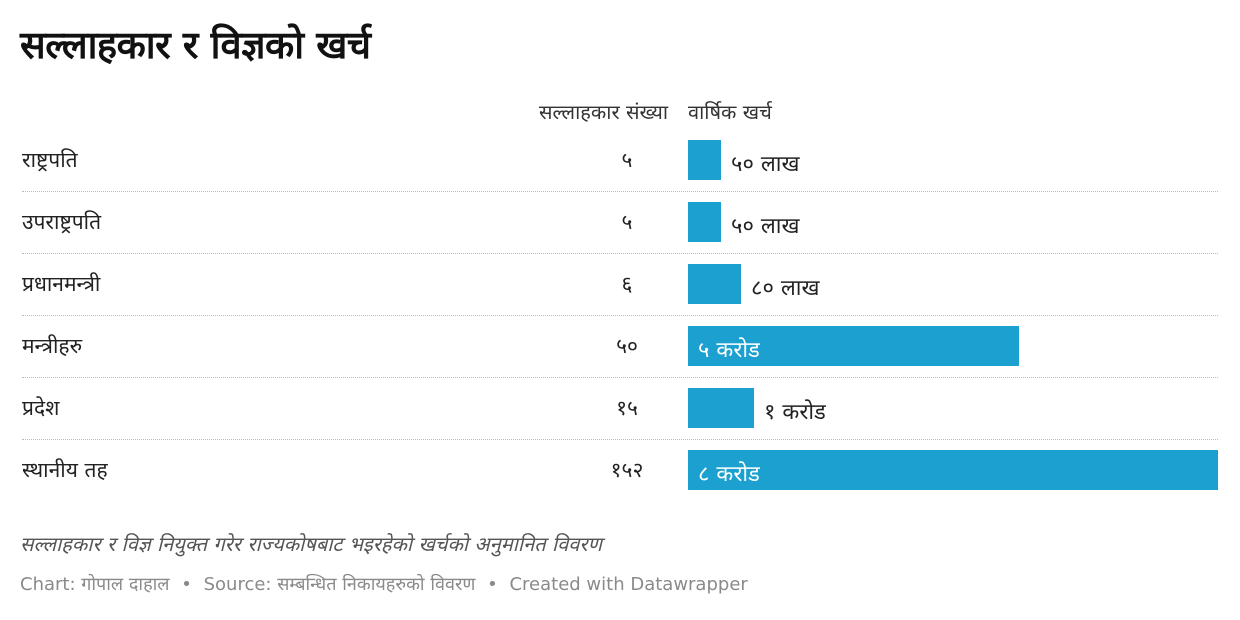 This screenshot has height=620, width=1240. I want to click on table-row: मन्त्रीहरु ५० ५ करोड, so click(620, 347).